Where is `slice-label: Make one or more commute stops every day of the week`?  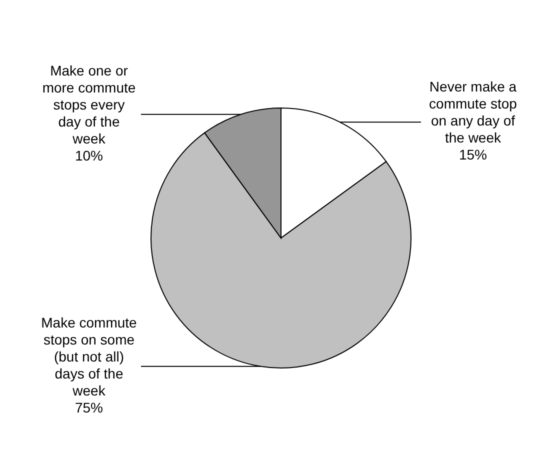
slice-label: Make one or more commute stops every day of the week is located at coordinates (89, 104).